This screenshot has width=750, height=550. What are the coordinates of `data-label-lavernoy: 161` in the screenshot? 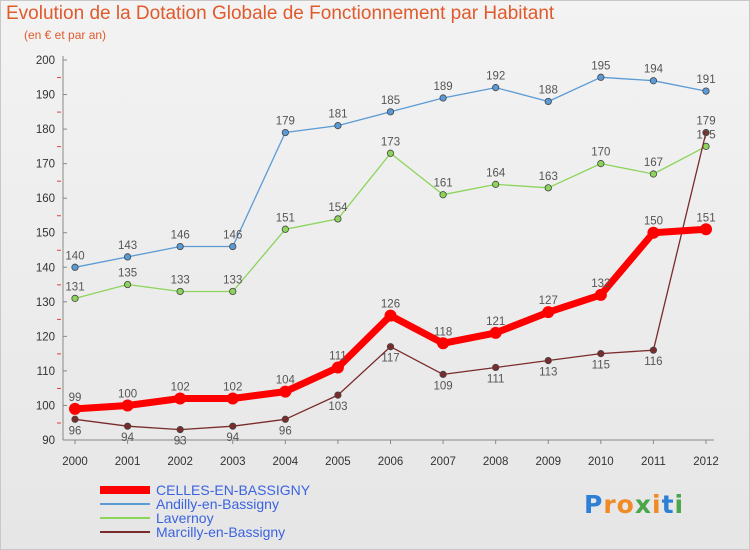 It's located at (442, 184).